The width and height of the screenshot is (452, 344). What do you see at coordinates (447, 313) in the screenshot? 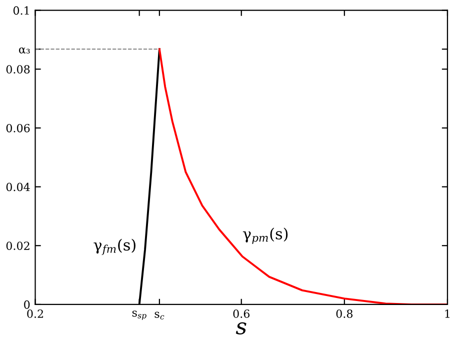
I see `x-tick-label: 1` at bounding box center [447, 313].